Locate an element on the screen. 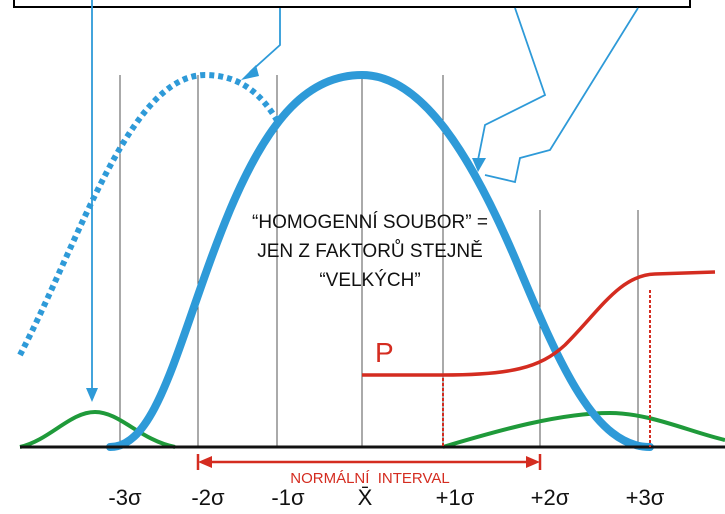  axis-label: +1σ is located at coordinates (455, 497).